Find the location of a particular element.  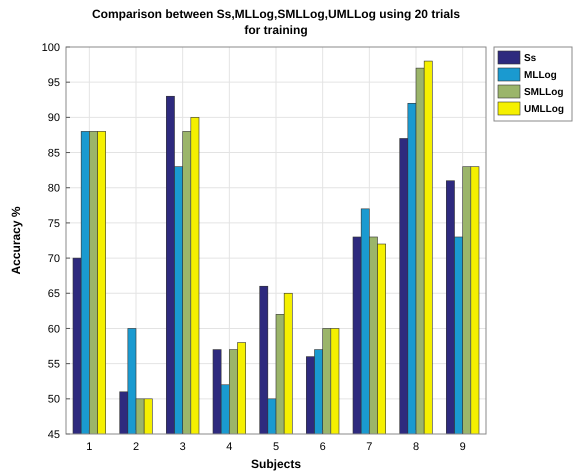

x-tick-label: 2 is located at coordinates (136, 447).